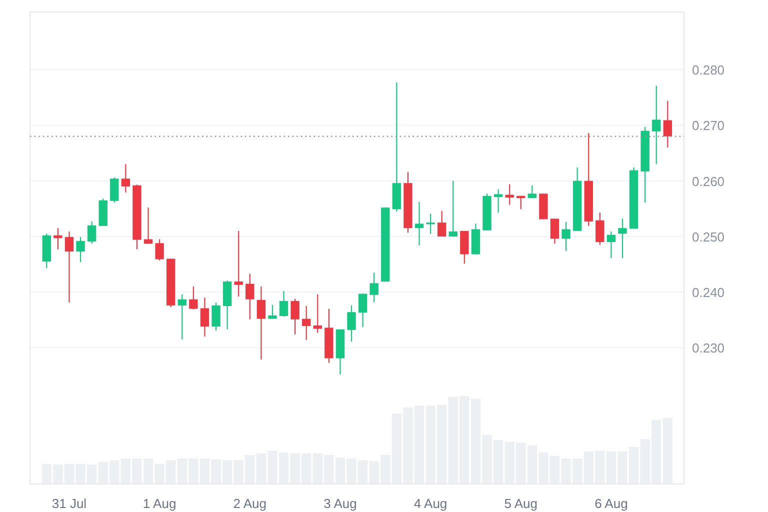 This screenshot has height=512, width=768. I want to click on y-tick-label: 0.280, so click(708, 70).